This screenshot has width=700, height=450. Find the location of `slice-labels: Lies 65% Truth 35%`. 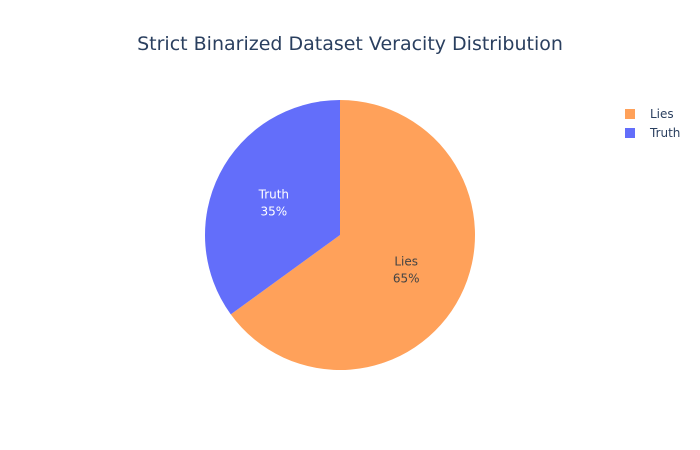

slice-labels: Lies 65% Truth 35% is located at coordinates (339, 236).